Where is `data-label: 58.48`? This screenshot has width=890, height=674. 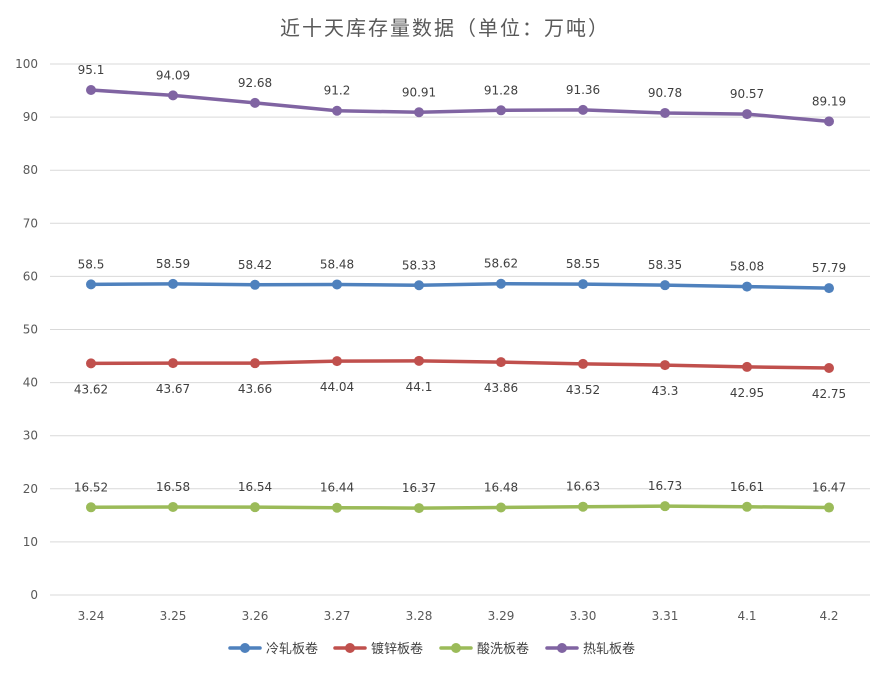 data-label: 58.48 is located at coordinates (337, 264).